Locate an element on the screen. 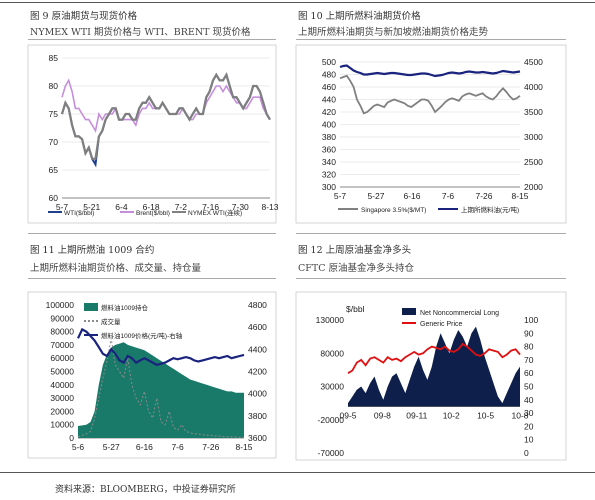  fig11-left-tick-label: 70000 is located at coordinates (62, 345).